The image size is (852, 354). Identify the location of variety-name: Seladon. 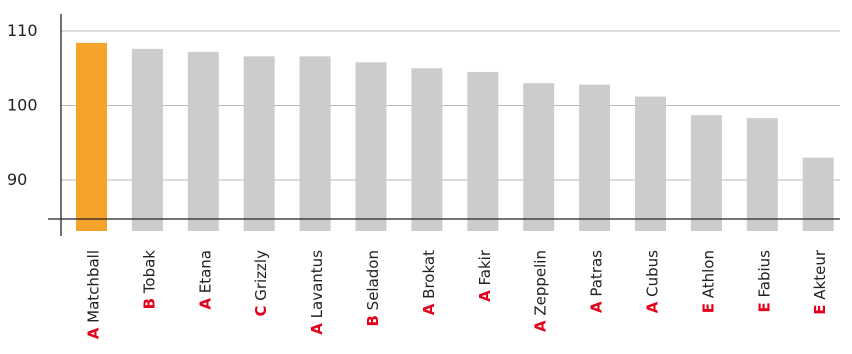
(373, 282).